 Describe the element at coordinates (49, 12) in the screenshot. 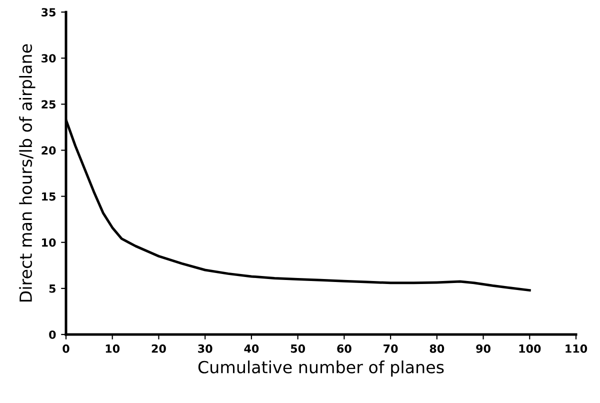

I see `y-tick-label: 35` at that location.